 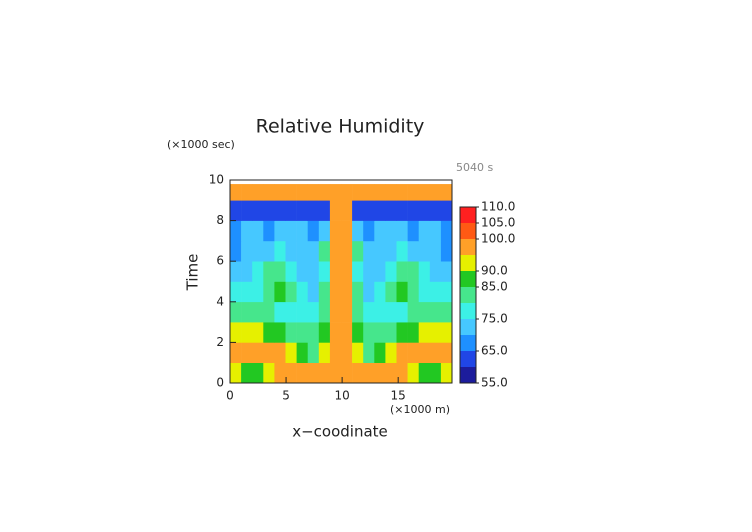 What do you see at coordinates (420, 409) in the screenshot?
I see `x-unit: (×1000 m)` at bounding box center [420, 409].